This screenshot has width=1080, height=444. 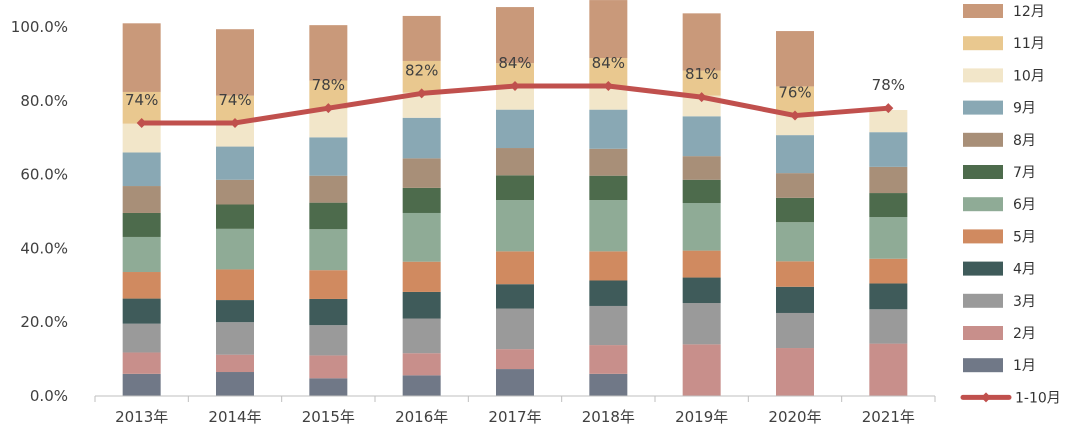 What do you see at coordinates (514, 417) in the screenshot?
I see `x-tick-label: 2017年` at bounding box center [514, 417].